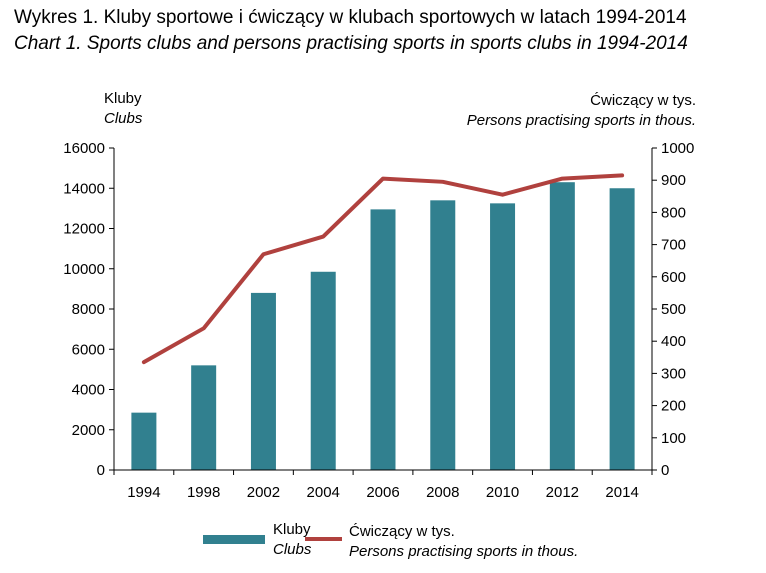 The image size is (766, 573). I want to click on left-tick-label: 0, so click(101, 470).